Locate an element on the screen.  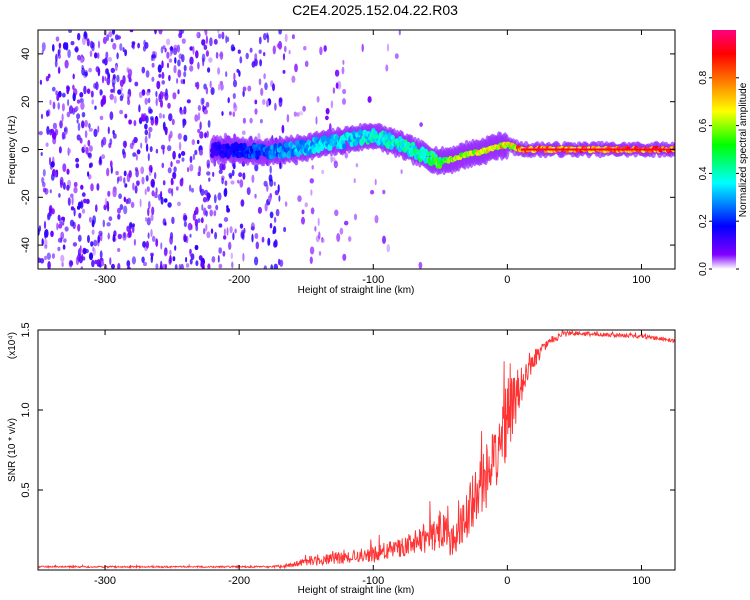
colorbar-tick-label: 0.4 is located at coordinates (703, 173).